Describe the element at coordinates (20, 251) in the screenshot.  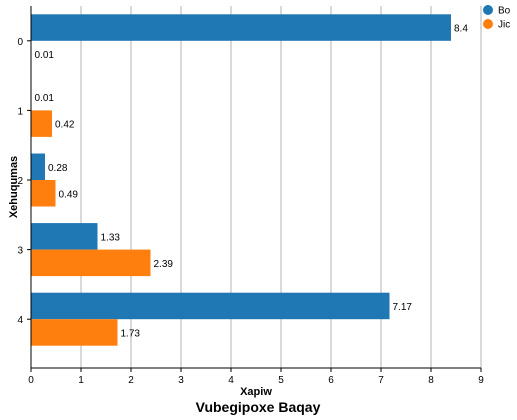
I see `y-tick-label: 3` at that location.